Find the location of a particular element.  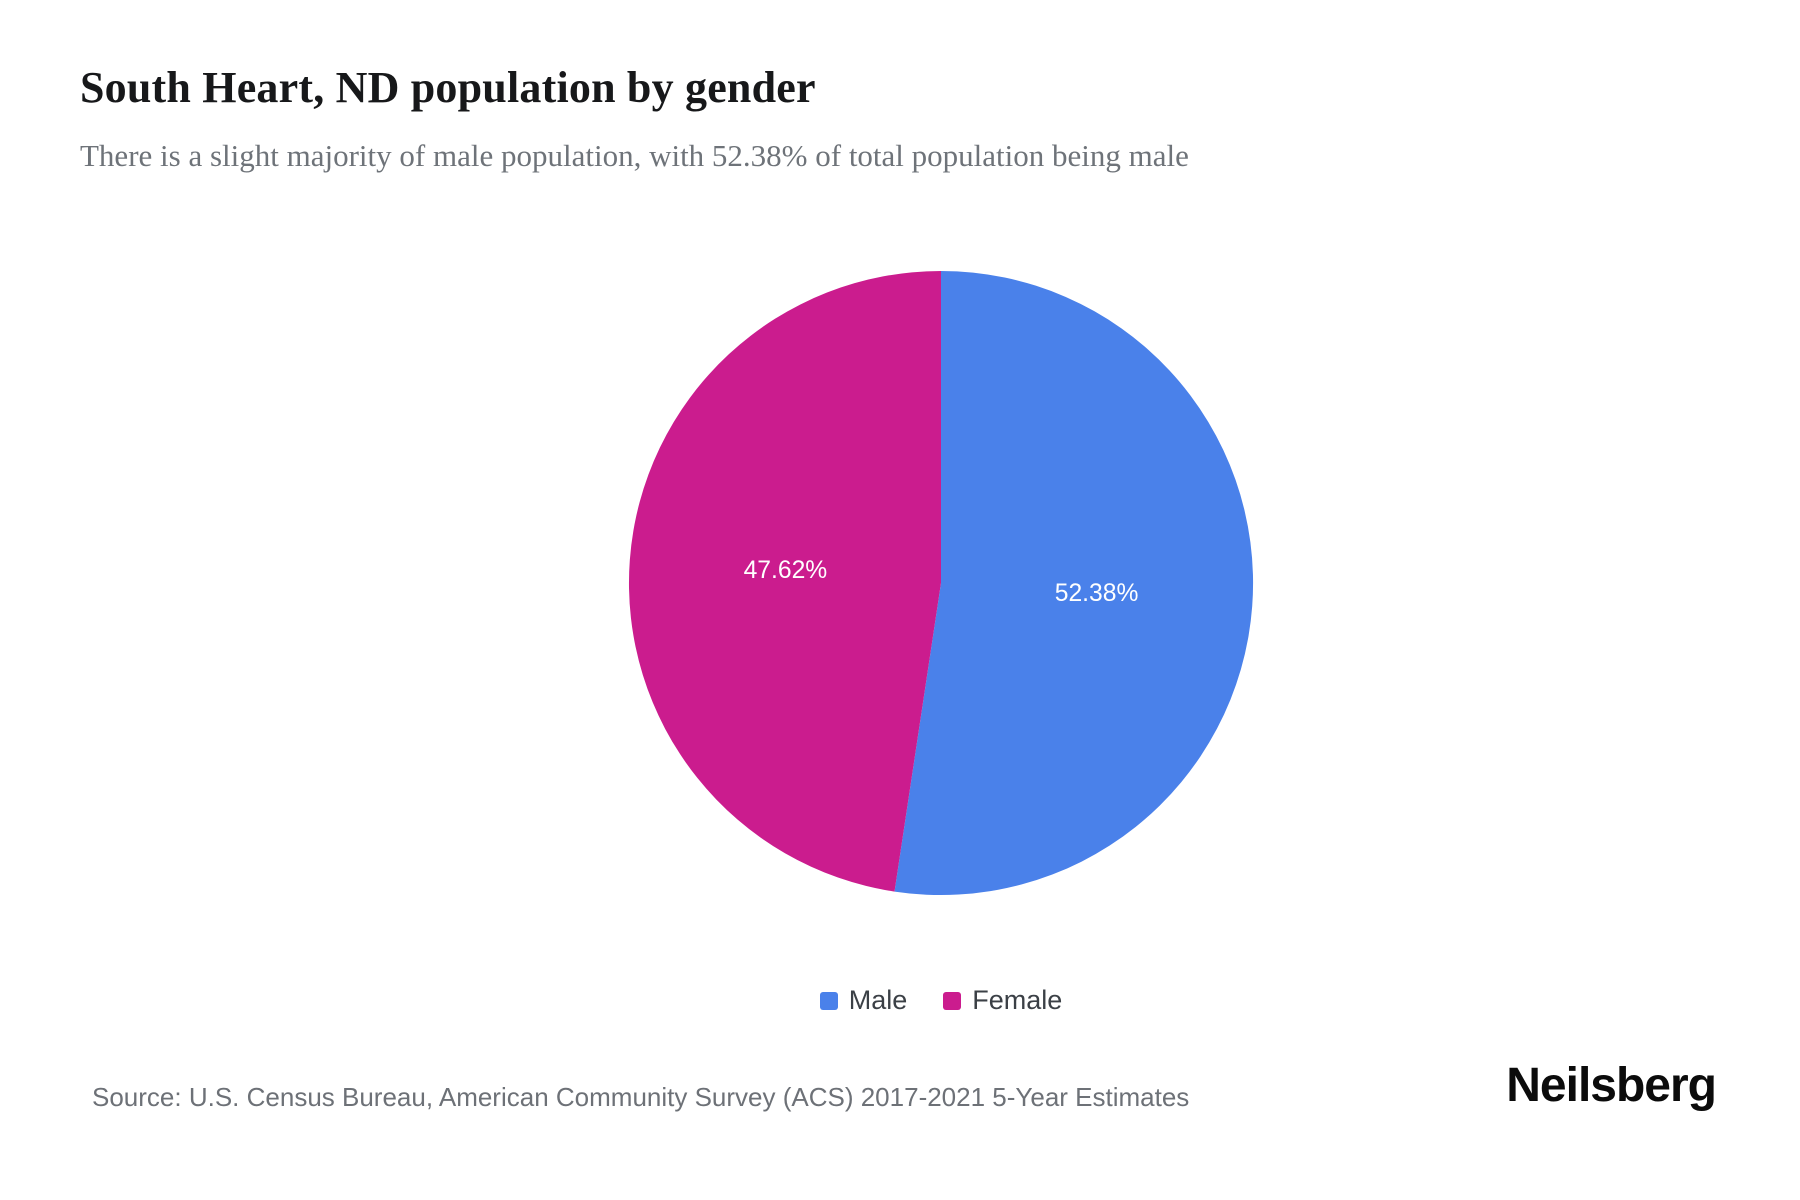

slice-label-female: 47.62% is located at coordinates (786, 570).